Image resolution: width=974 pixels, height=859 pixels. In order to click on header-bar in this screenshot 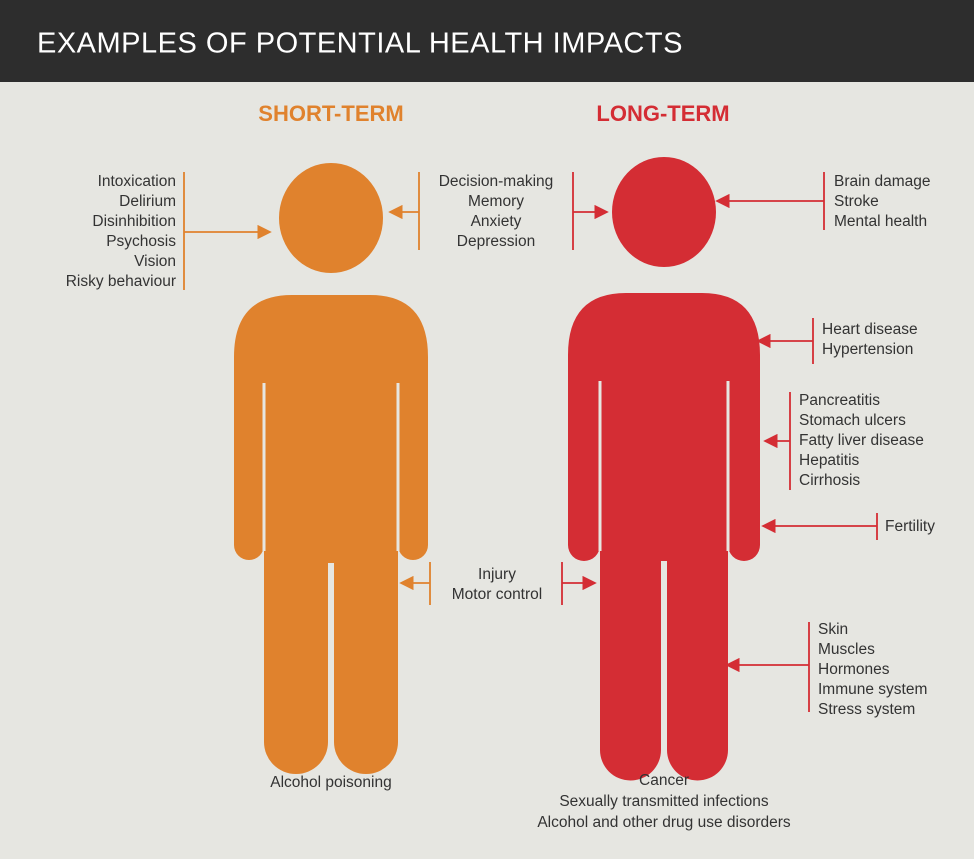, I will do `click(487, 41)`.